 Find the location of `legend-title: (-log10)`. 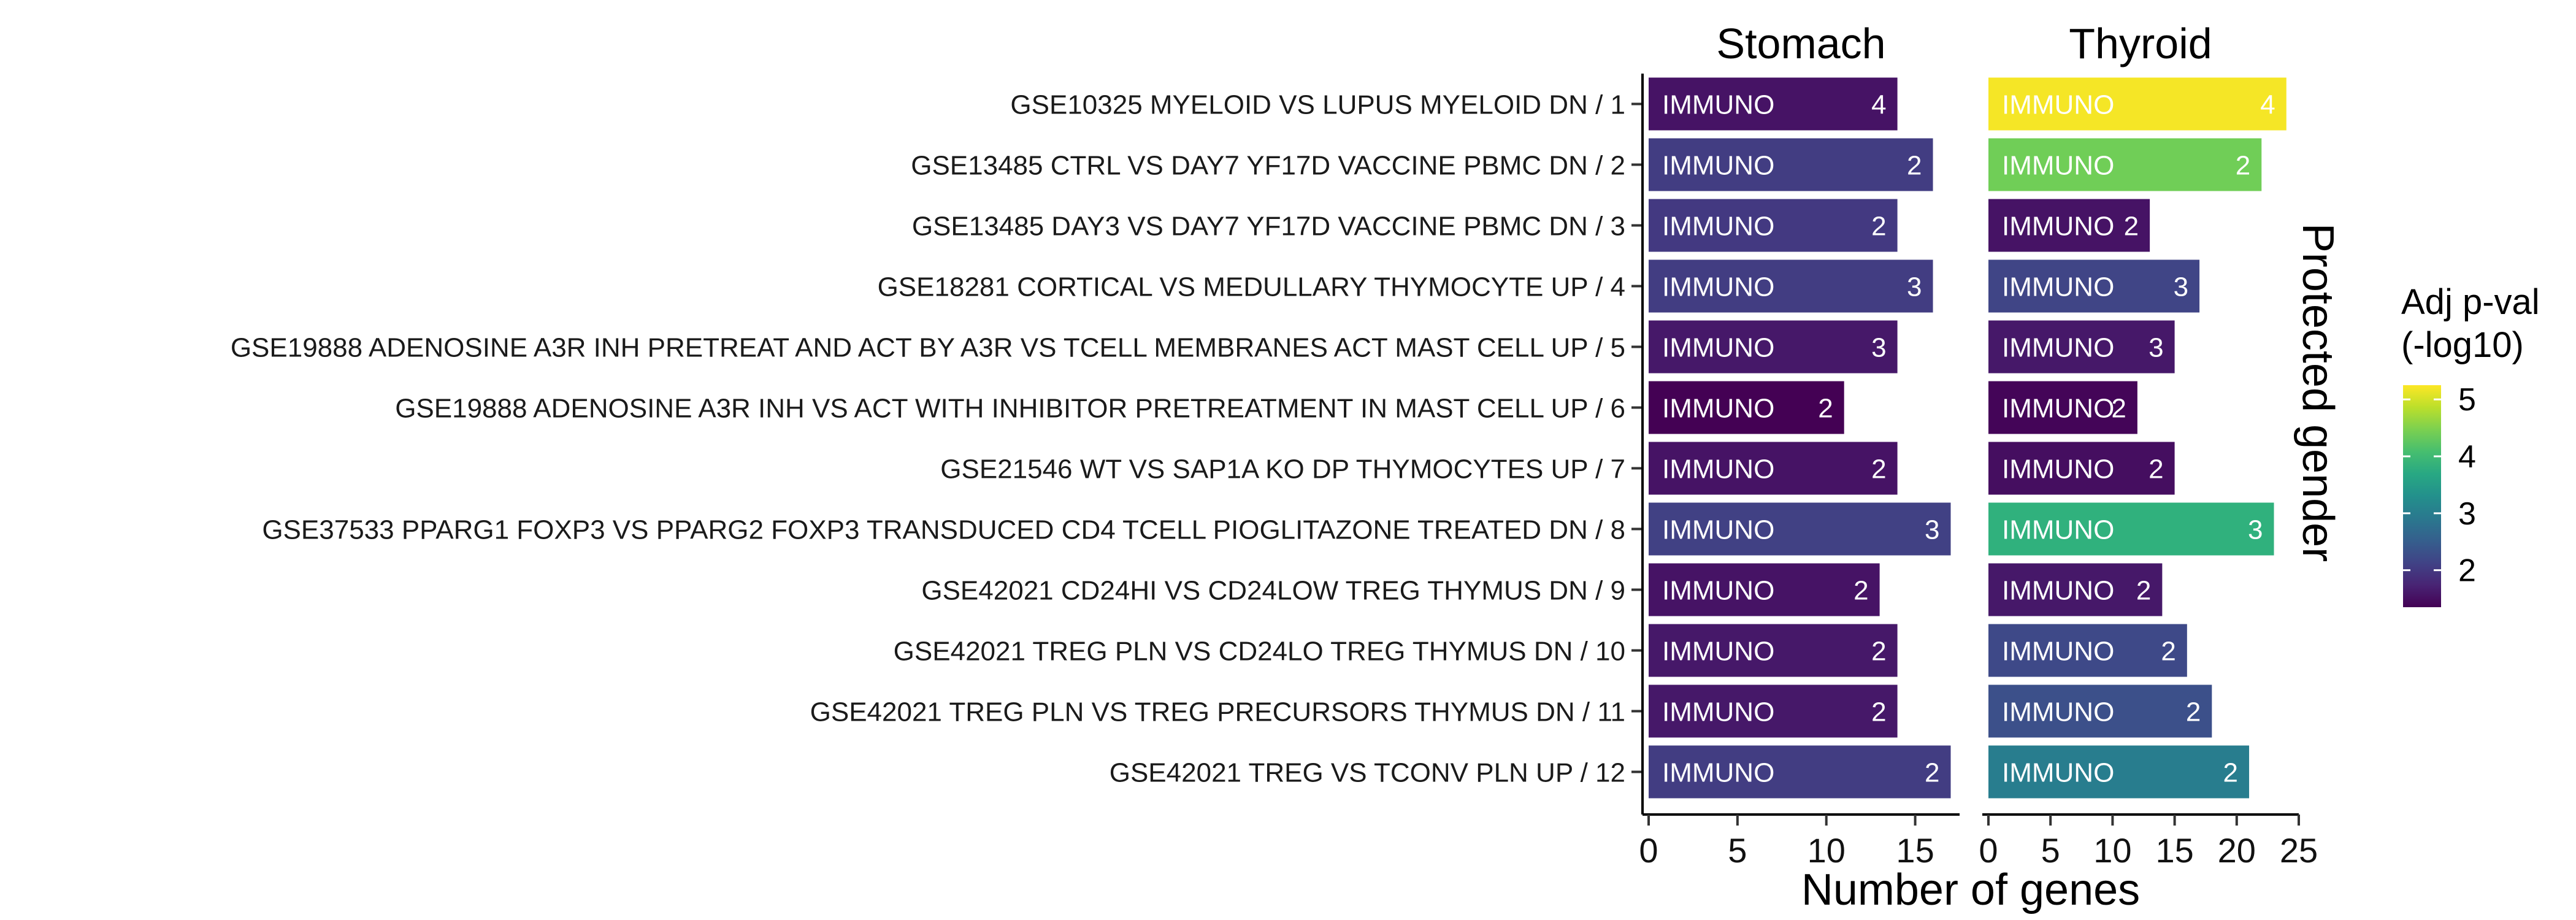

legend-title: (-log10) is located at coordinates (2462, 345).